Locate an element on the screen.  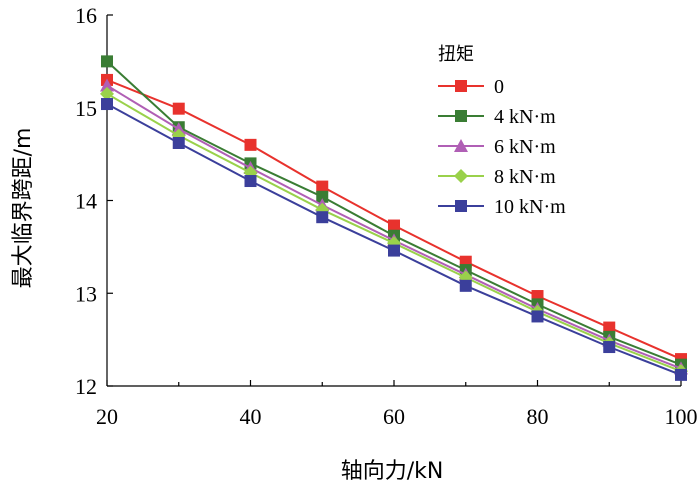
legend-label: 10 kN·m is located at coordinates (530, 207).